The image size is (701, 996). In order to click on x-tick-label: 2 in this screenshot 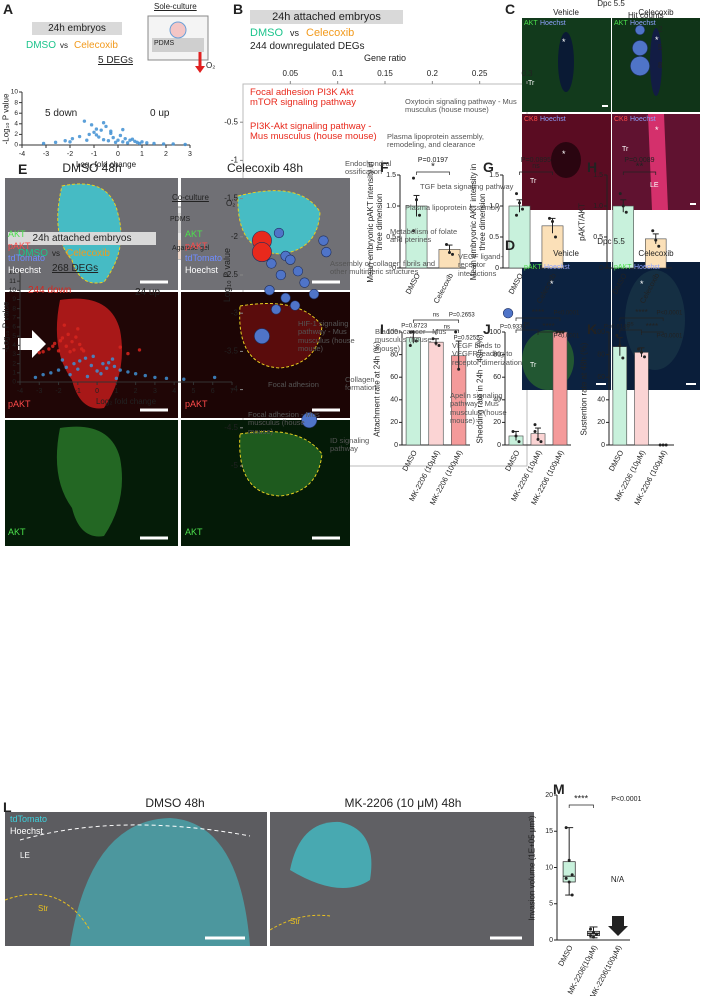, I will do `click(166, 154)`.